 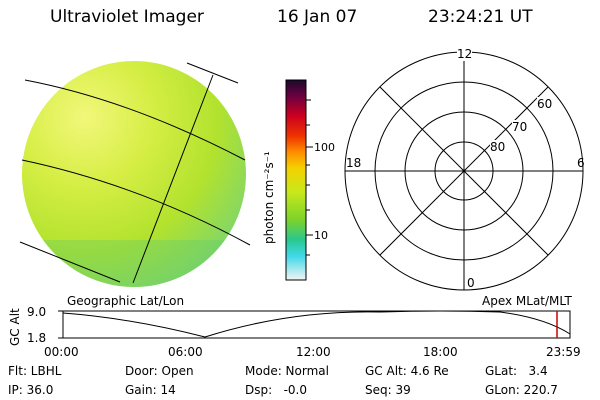 What do you see at coordinates (159, 371) in the screenshot?
I see `status-door: Door: Open` at bounding box center [159, 371].